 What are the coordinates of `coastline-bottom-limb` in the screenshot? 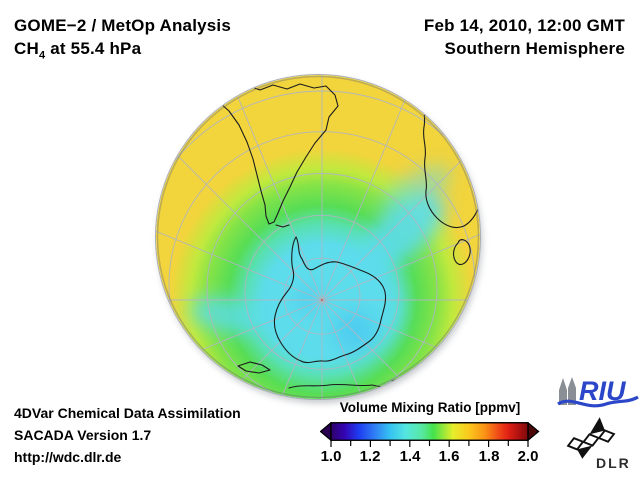 It's located at (335, 386).